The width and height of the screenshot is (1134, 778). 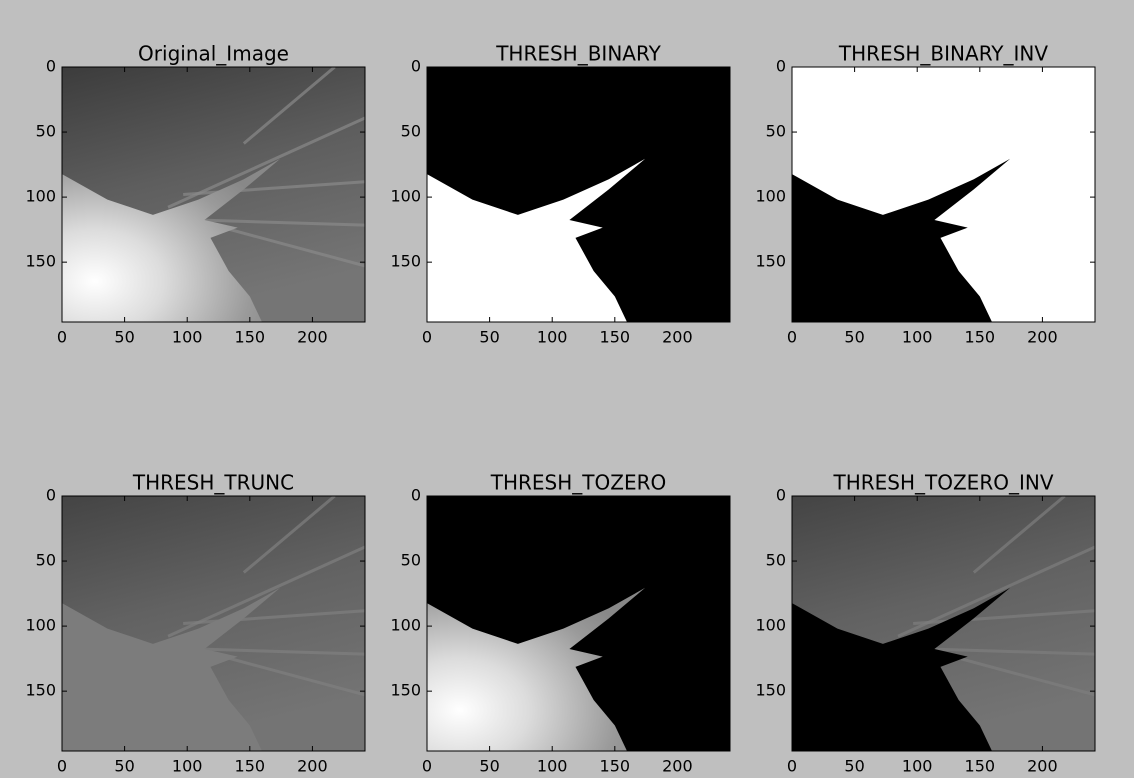 What do you see at coordinates (213, 54) in the screenshot?
I see `axes-title: Original_Image` at bounding box center [213, 54].